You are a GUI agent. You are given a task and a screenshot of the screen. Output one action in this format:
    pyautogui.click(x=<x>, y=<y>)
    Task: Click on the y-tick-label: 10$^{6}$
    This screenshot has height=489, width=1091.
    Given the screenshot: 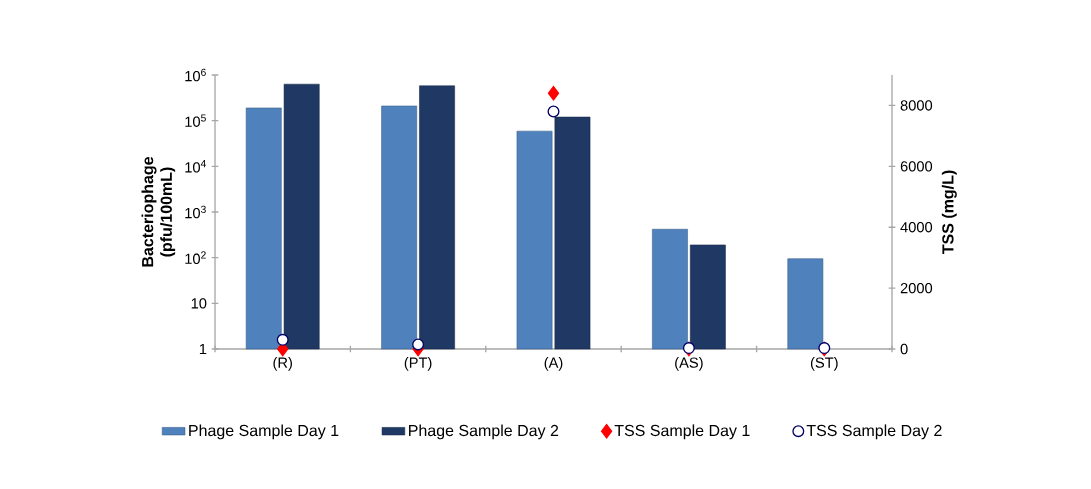 What is the action you would take?
    pyautogui.click(x=195, y=75)
    